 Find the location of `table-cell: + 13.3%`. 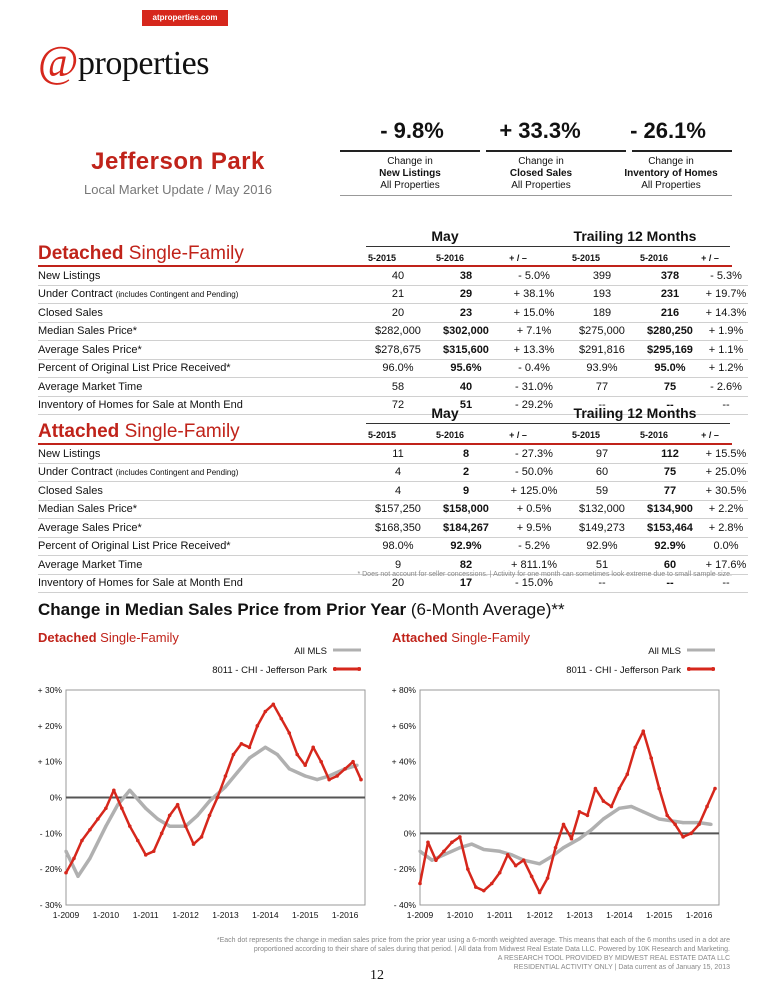

table-cell: + 13.3% is located at coordinates (534, 349).